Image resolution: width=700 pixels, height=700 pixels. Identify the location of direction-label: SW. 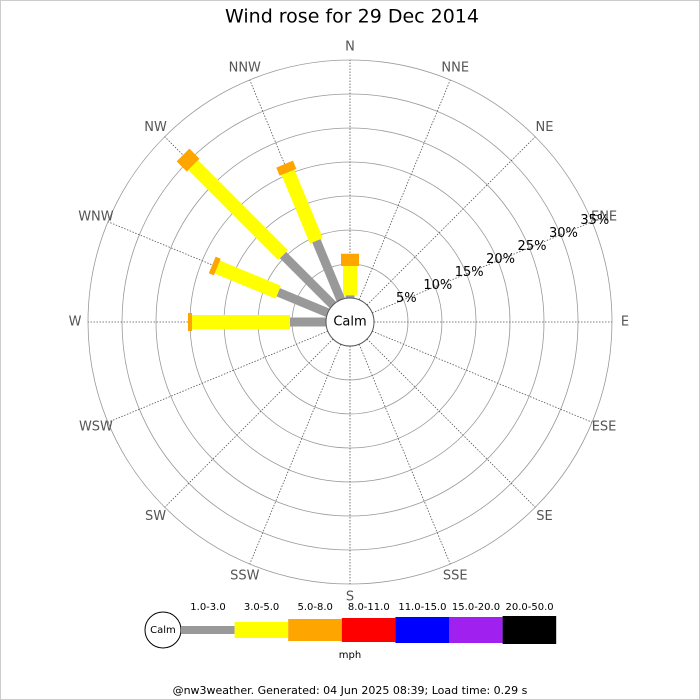
(155, 516).